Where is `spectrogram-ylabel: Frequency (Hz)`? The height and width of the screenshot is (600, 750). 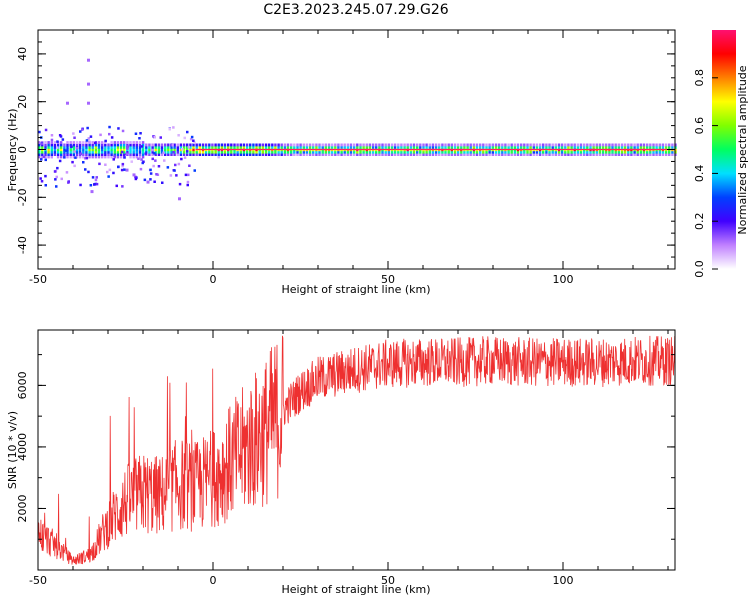
spectrogram-ylabel: Frequency (Hz) is located at coordinates (12, 150).